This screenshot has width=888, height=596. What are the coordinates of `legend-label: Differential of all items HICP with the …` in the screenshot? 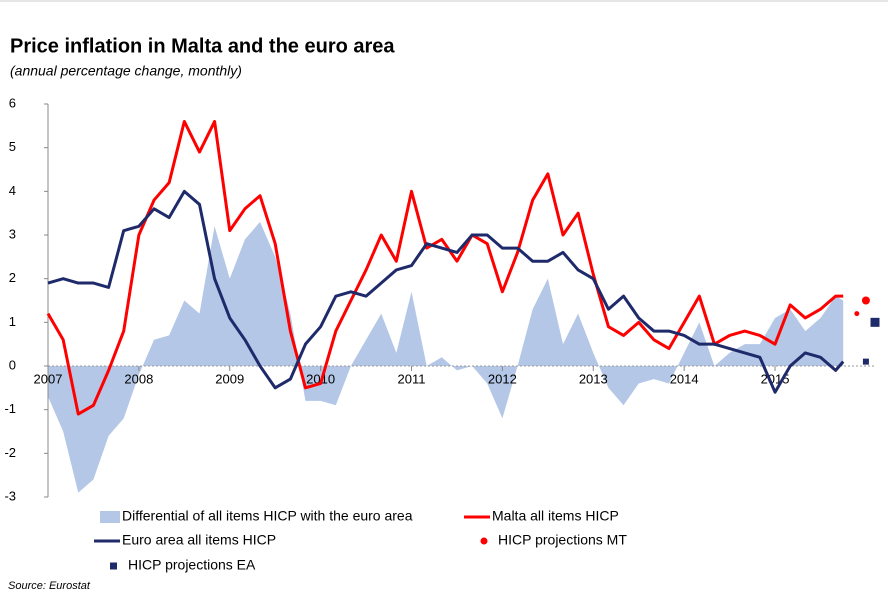 It's located at (267, 516).